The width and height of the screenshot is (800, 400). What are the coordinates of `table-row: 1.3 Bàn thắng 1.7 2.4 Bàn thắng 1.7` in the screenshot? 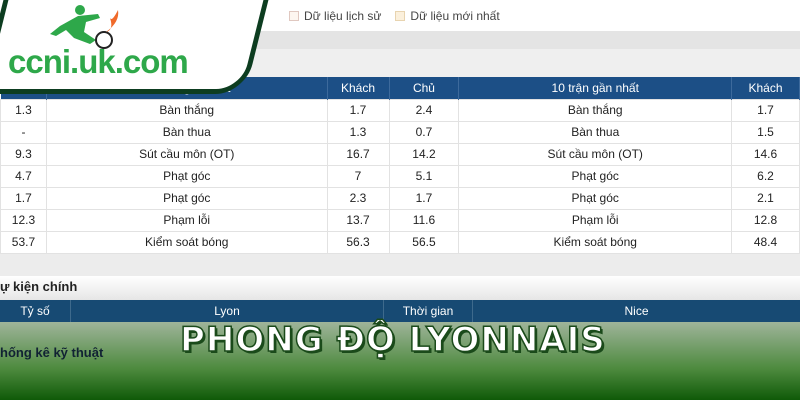 It's located at (400, 110).